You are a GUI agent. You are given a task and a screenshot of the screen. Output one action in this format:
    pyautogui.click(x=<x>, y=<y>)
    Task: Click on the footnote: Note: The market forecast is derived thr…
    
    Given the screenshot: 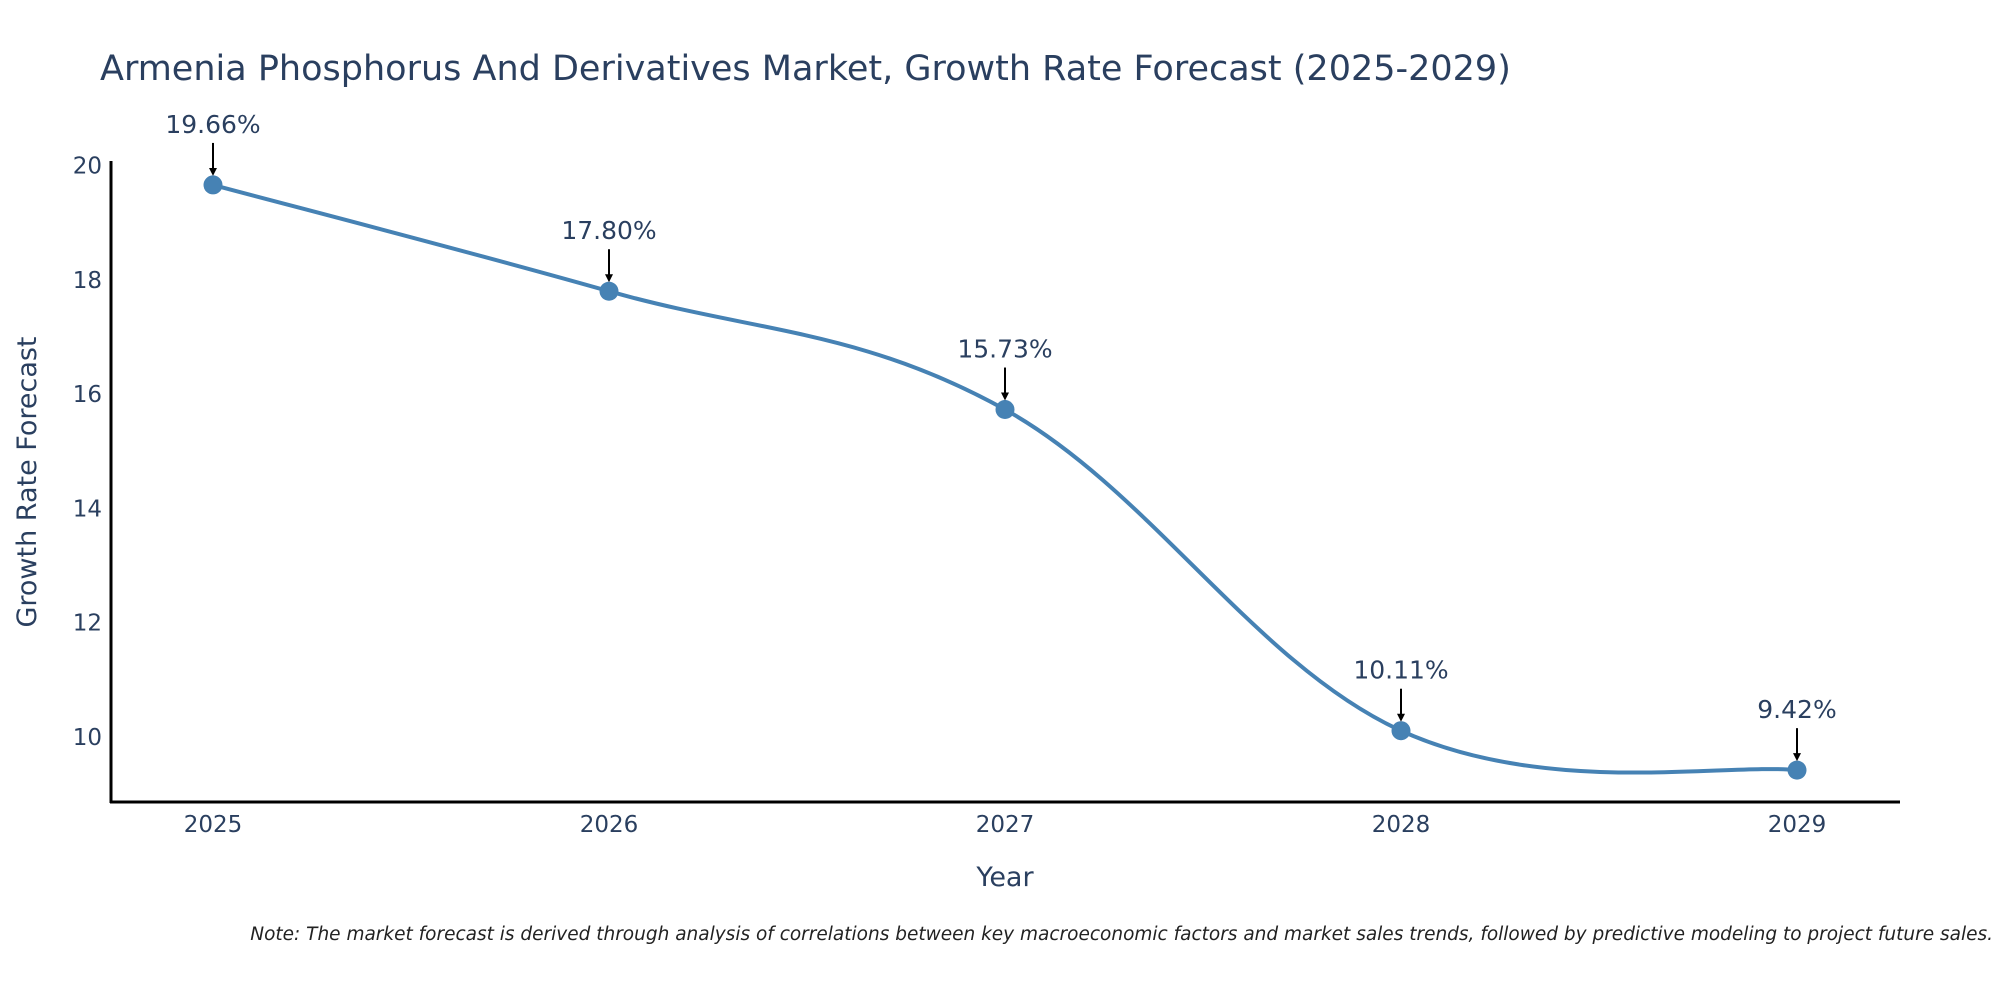 What is the action you would take?
    pyautogui.click(x=1121, y=934)
    